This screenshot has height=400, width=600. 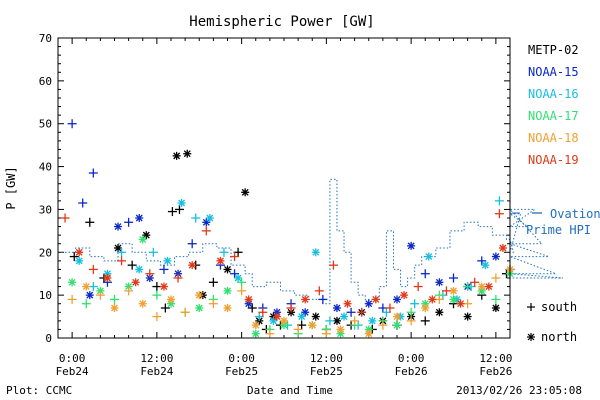 What do you see at coordinates (553, 116) in the screenshot?
I see `legend-series-label: NOAA-17` at bounding box center [553, 116].